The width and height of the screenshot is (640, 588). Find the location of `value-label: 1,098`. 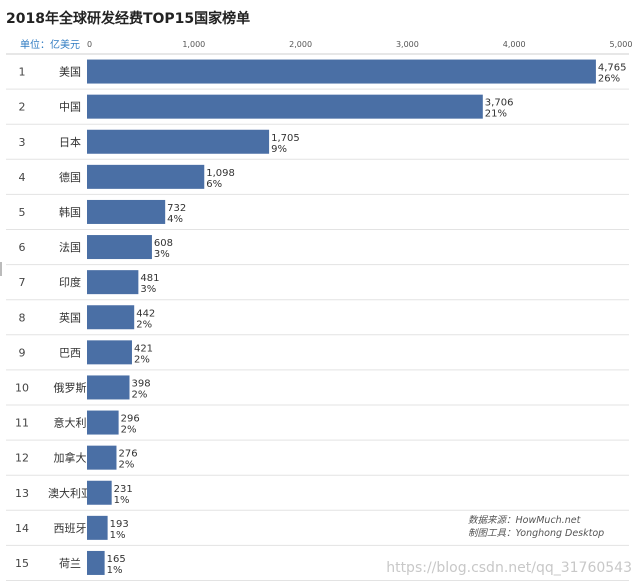

value-label: 1,098 is located at coordinates (220, 173).